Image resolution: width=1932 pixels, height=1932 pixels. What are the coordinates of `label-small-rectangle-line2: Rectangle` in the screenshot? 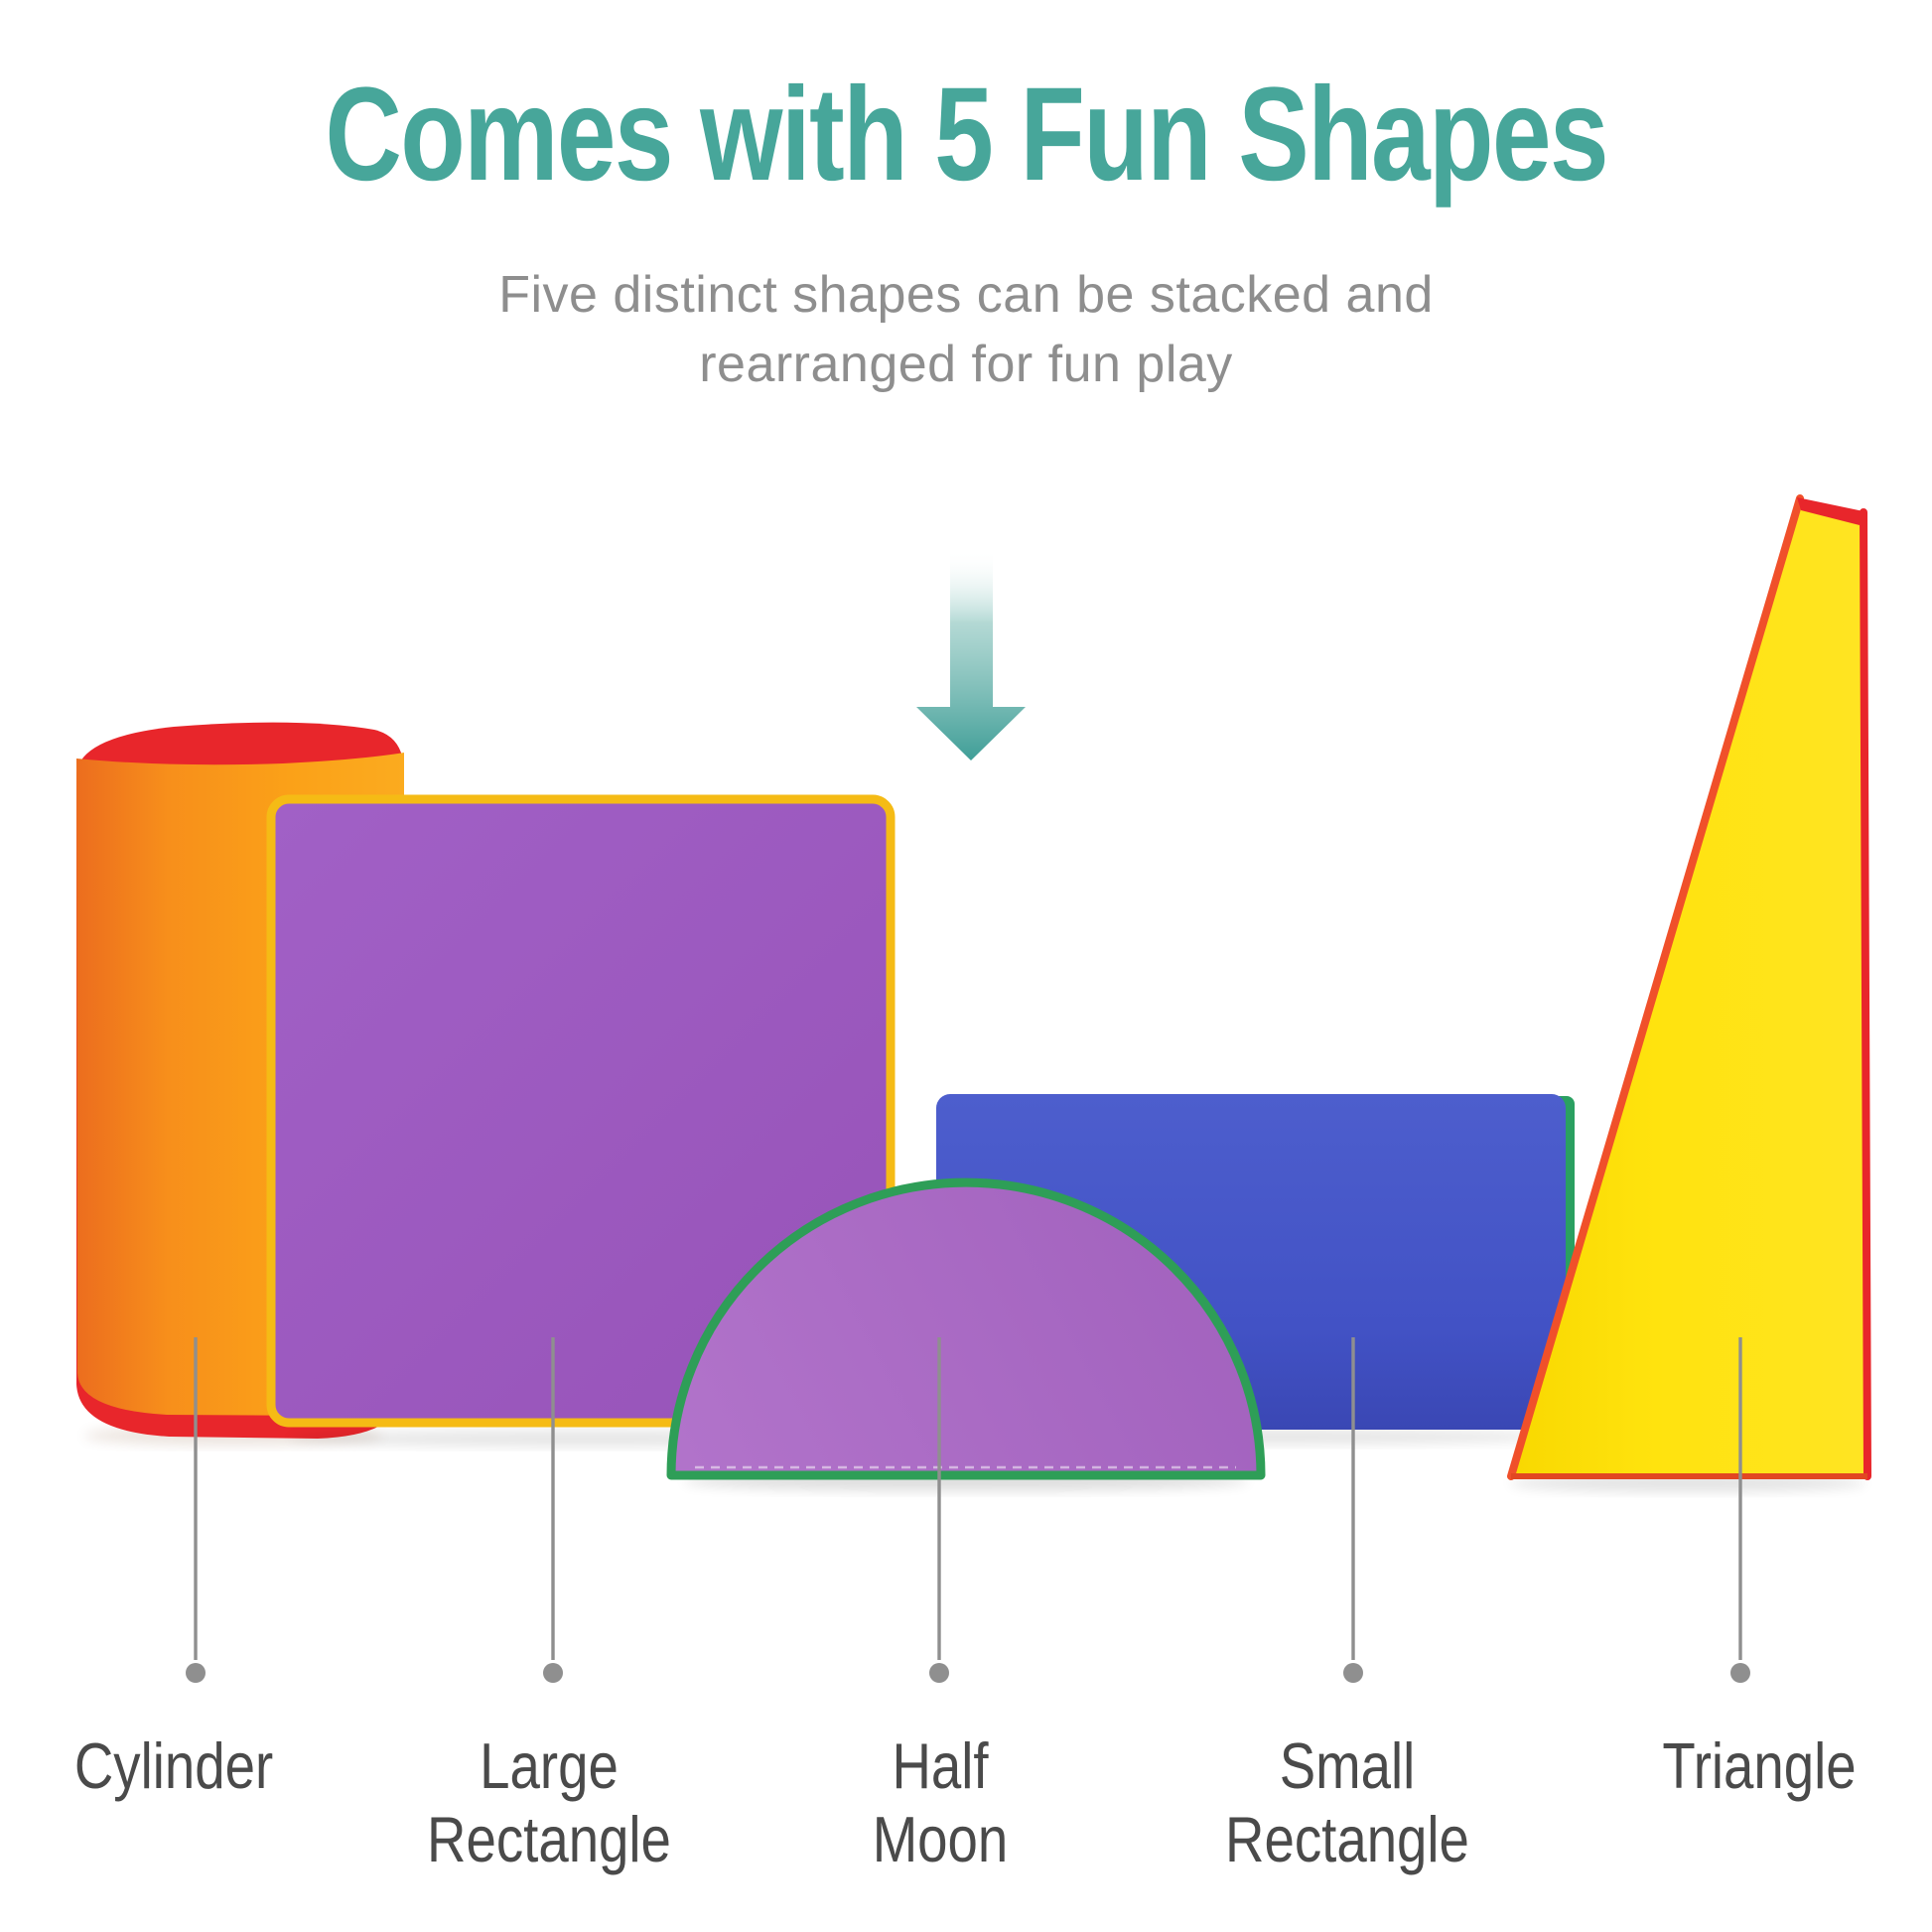 It's located at (1347, 1839).